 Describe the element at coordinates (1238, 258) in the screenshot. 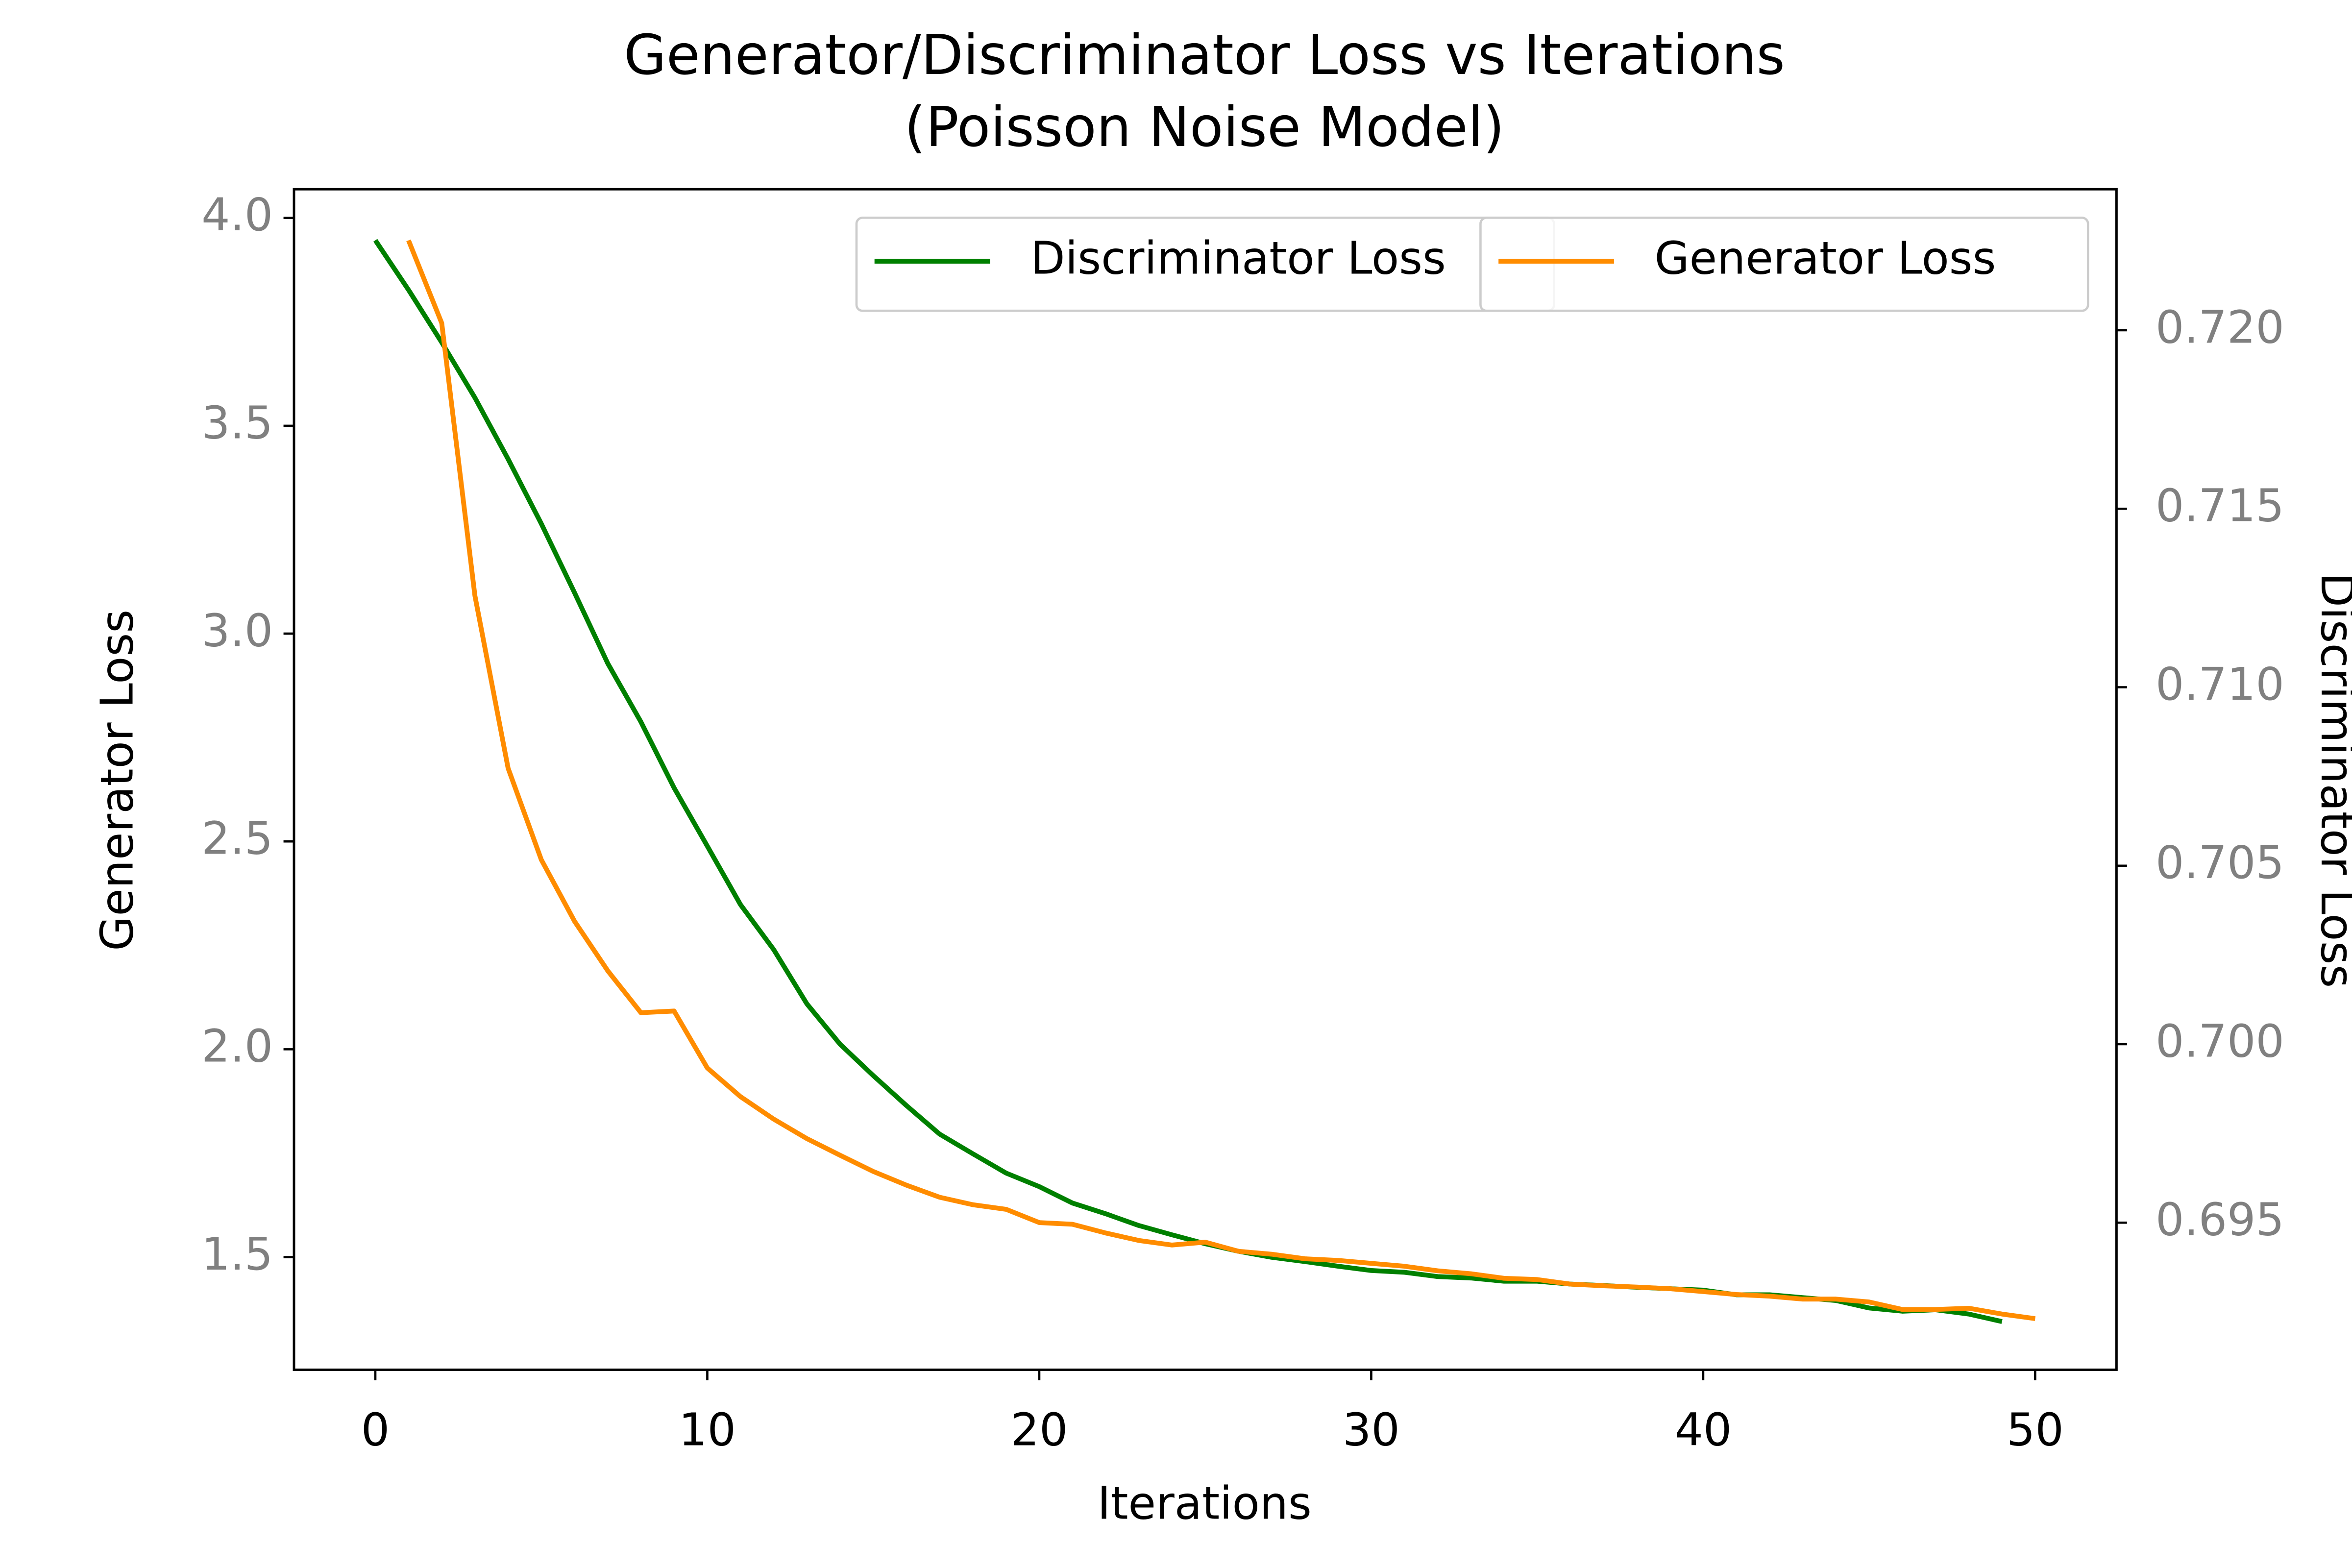

I see `legend-label: Discriminator Loss` at that location.